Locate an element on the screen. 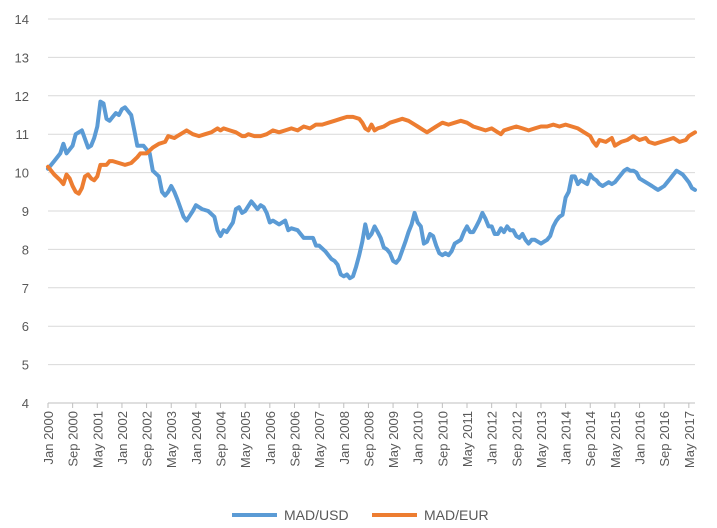  x-tick-label: Sep 2000 is located at coordinates (73, 439).